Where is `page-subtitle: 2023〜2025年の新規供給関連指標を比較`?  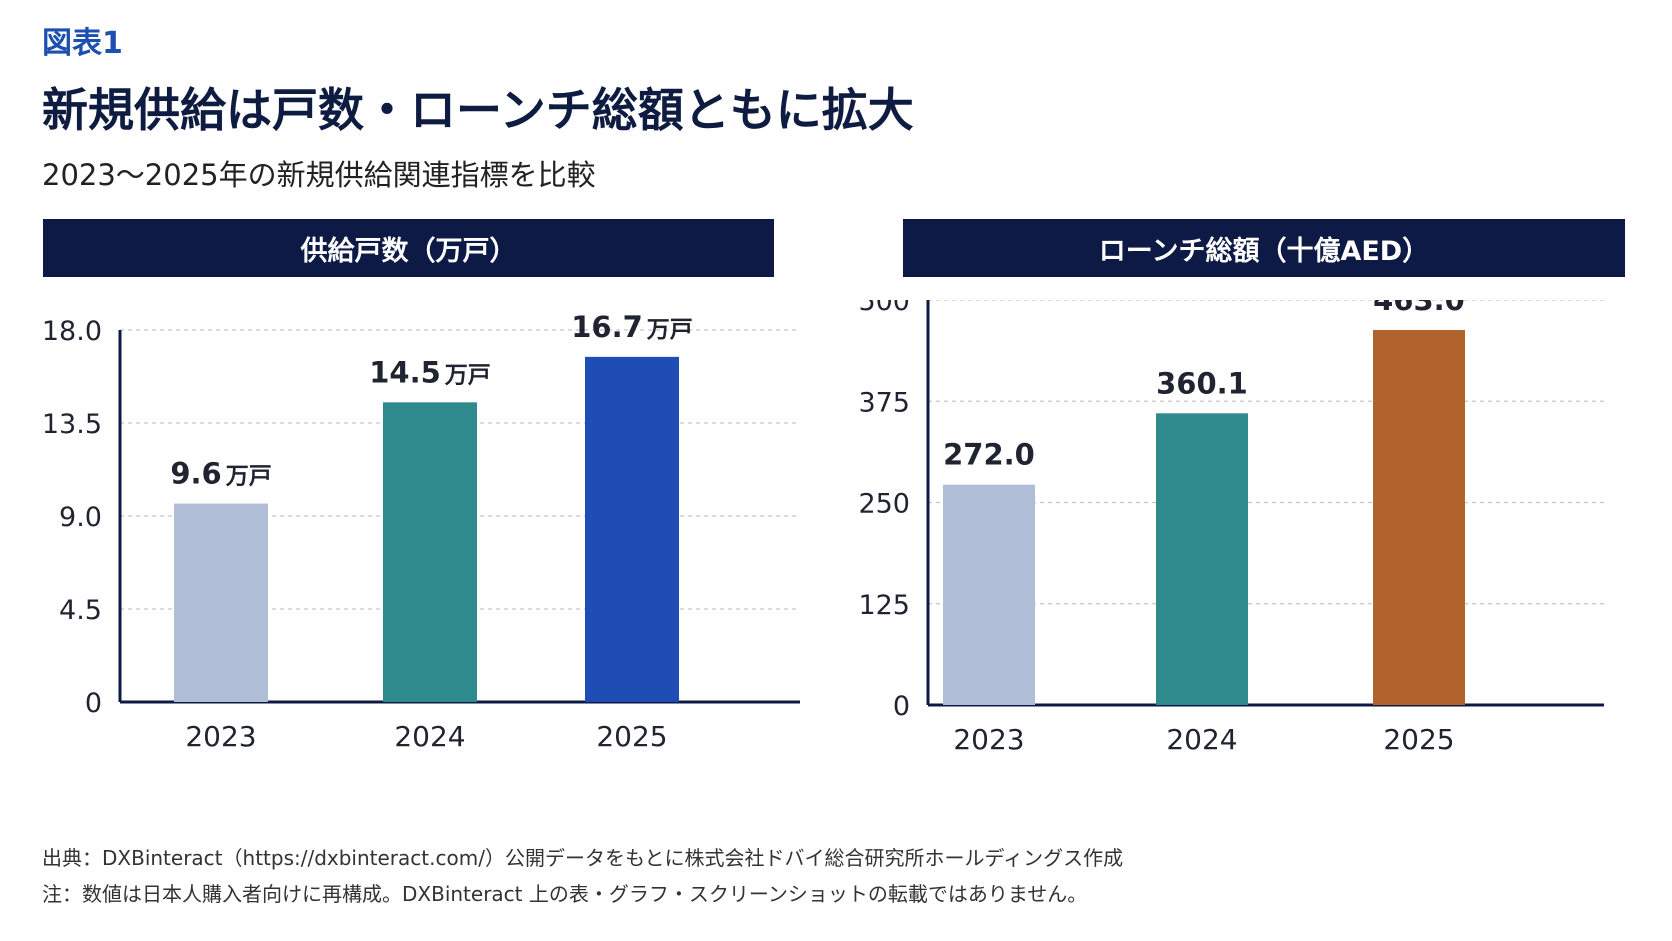 page-subtitle: 2023〜2025年の新規供給関連指標を比較 is located at coordinates (319, 175).